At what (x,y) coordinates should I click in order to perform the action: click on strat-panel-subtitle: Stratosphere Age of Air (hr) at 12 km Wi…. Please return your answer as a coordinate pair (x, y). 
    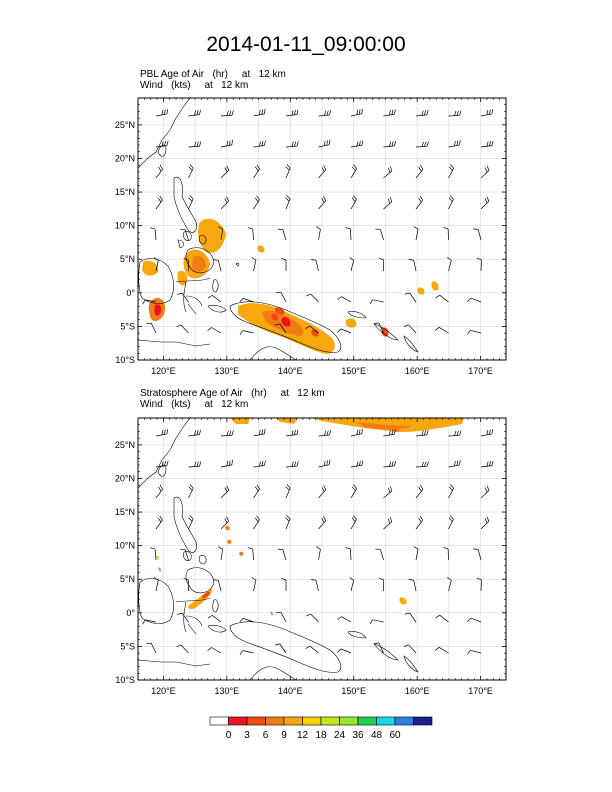
    Looking at the image, I should click on (232, 399).